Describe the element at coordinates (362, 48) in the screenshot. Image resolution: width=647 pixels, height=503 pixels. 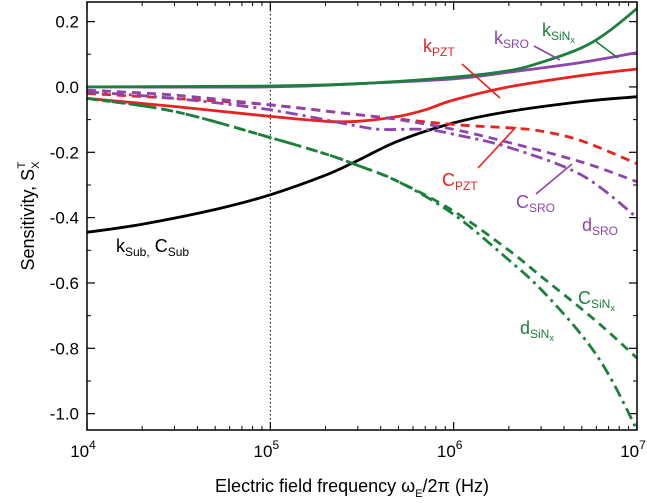
I see `series-k-sinx` at that location.